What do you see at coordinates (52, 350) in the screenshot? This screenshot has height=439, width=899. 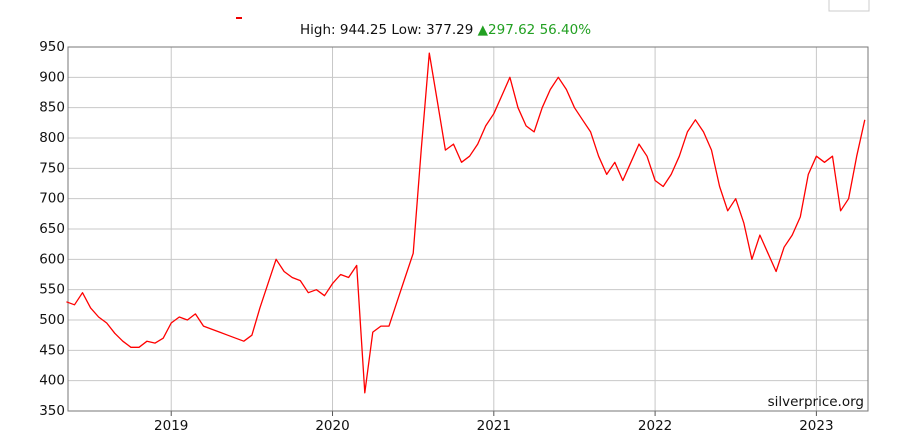 I see `y-tick-label: 450` at bounding box center [52, 350].